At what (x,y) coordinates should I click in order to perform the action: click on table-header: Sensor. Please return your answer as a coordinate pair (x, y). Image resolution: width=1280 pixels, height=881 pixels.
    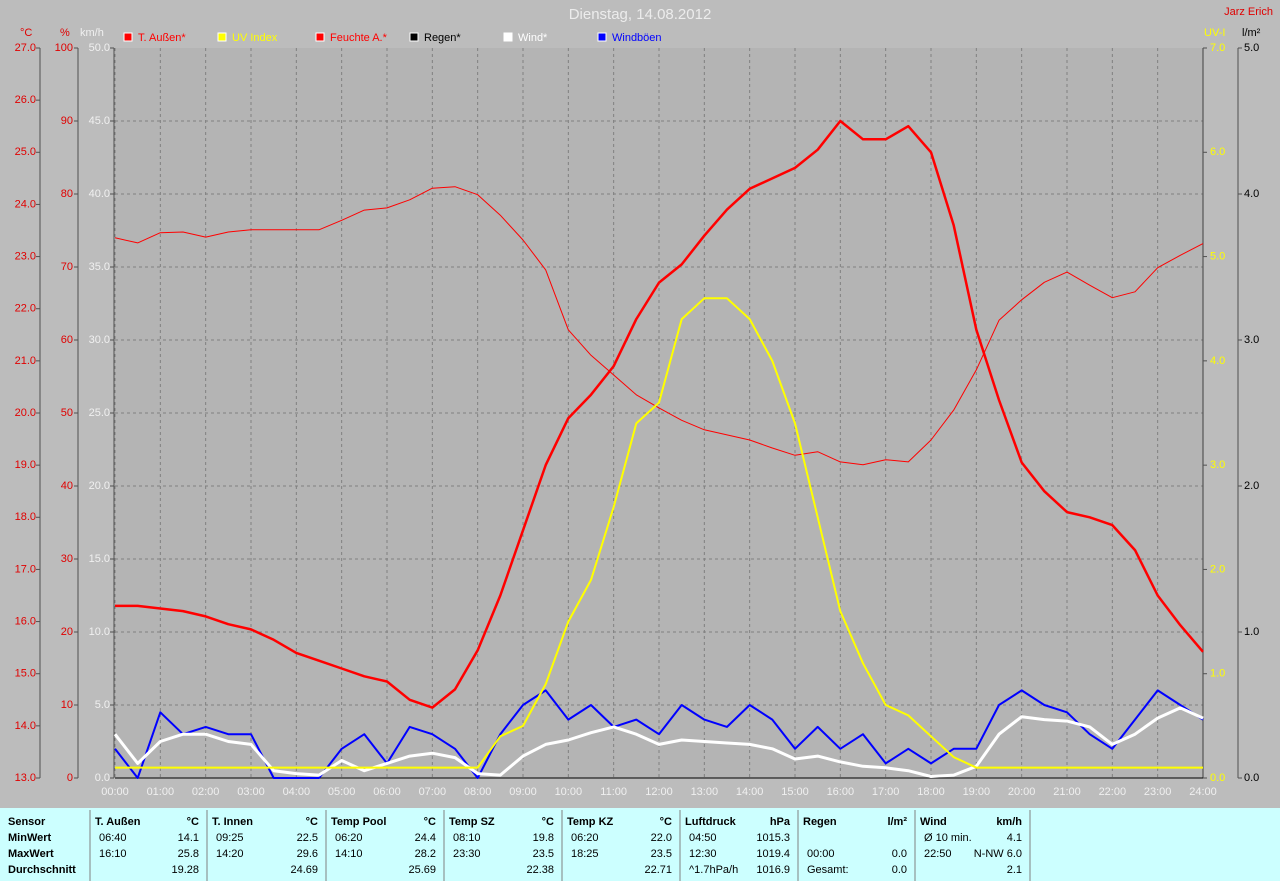
    Looking at the image, I should click on (27, 822).